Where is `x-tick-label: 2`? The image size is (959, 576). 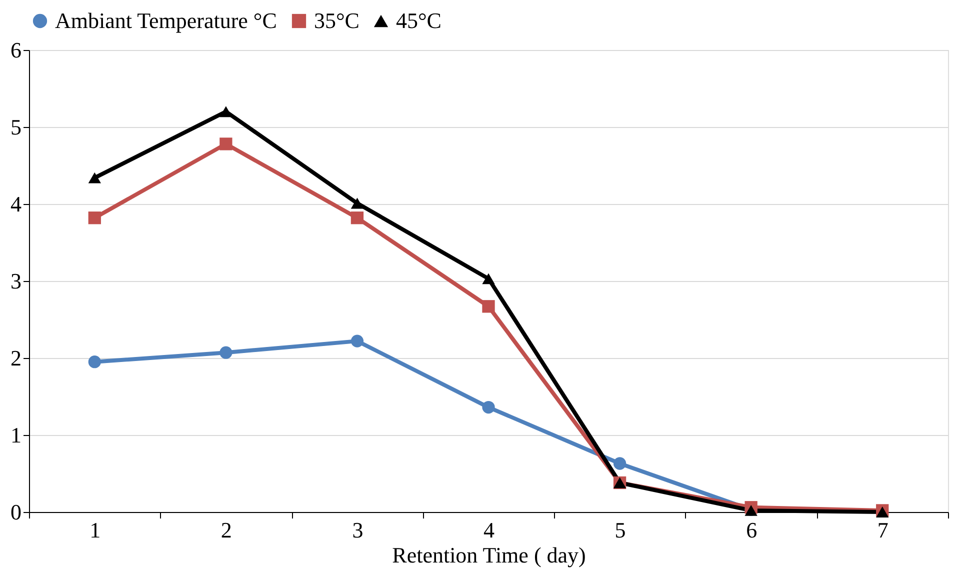
x-tick-label: 2 is located at coordinates (226, 530).